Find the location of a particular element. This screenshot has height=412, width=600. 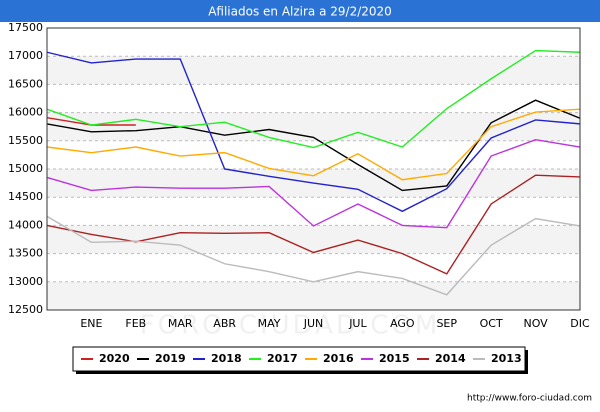

legend-label: 2014 is located at coordinates (450, 358).